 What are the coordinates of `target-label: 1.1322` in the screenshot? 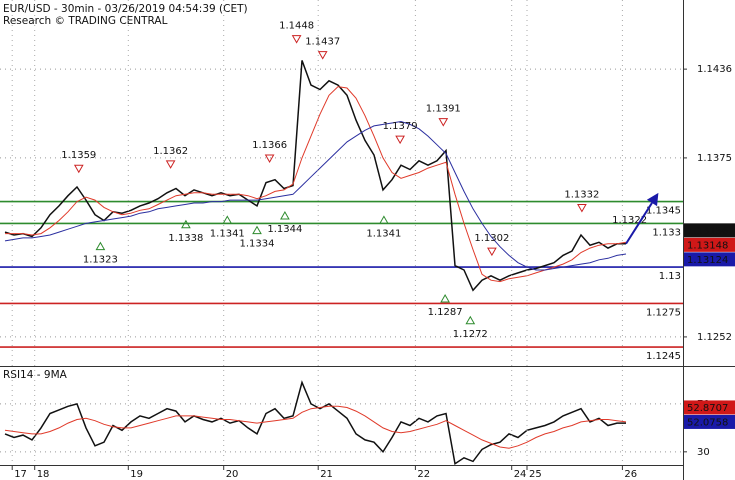 It's located at (629, 220).